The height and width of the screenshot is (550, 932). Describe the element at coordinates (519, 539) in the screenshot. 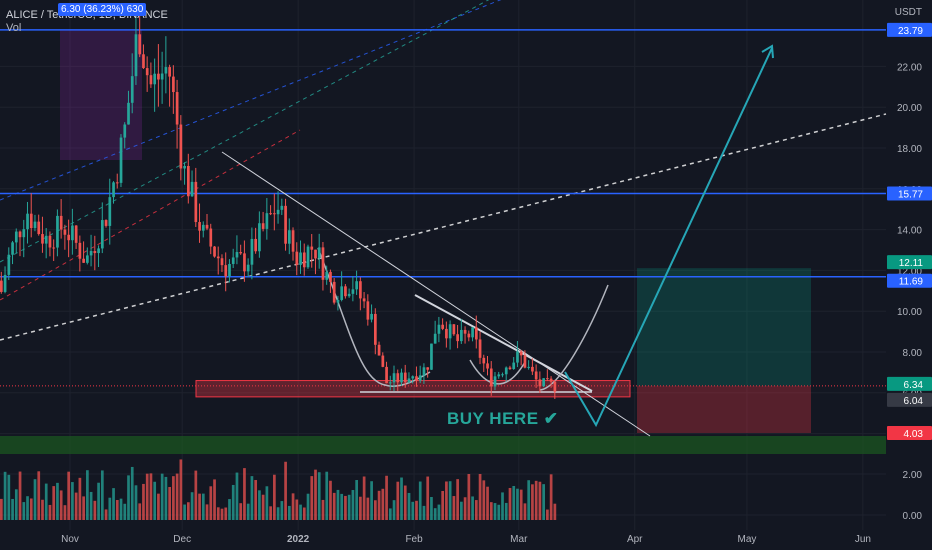

I see `x-tick-label: Mar` at that location.